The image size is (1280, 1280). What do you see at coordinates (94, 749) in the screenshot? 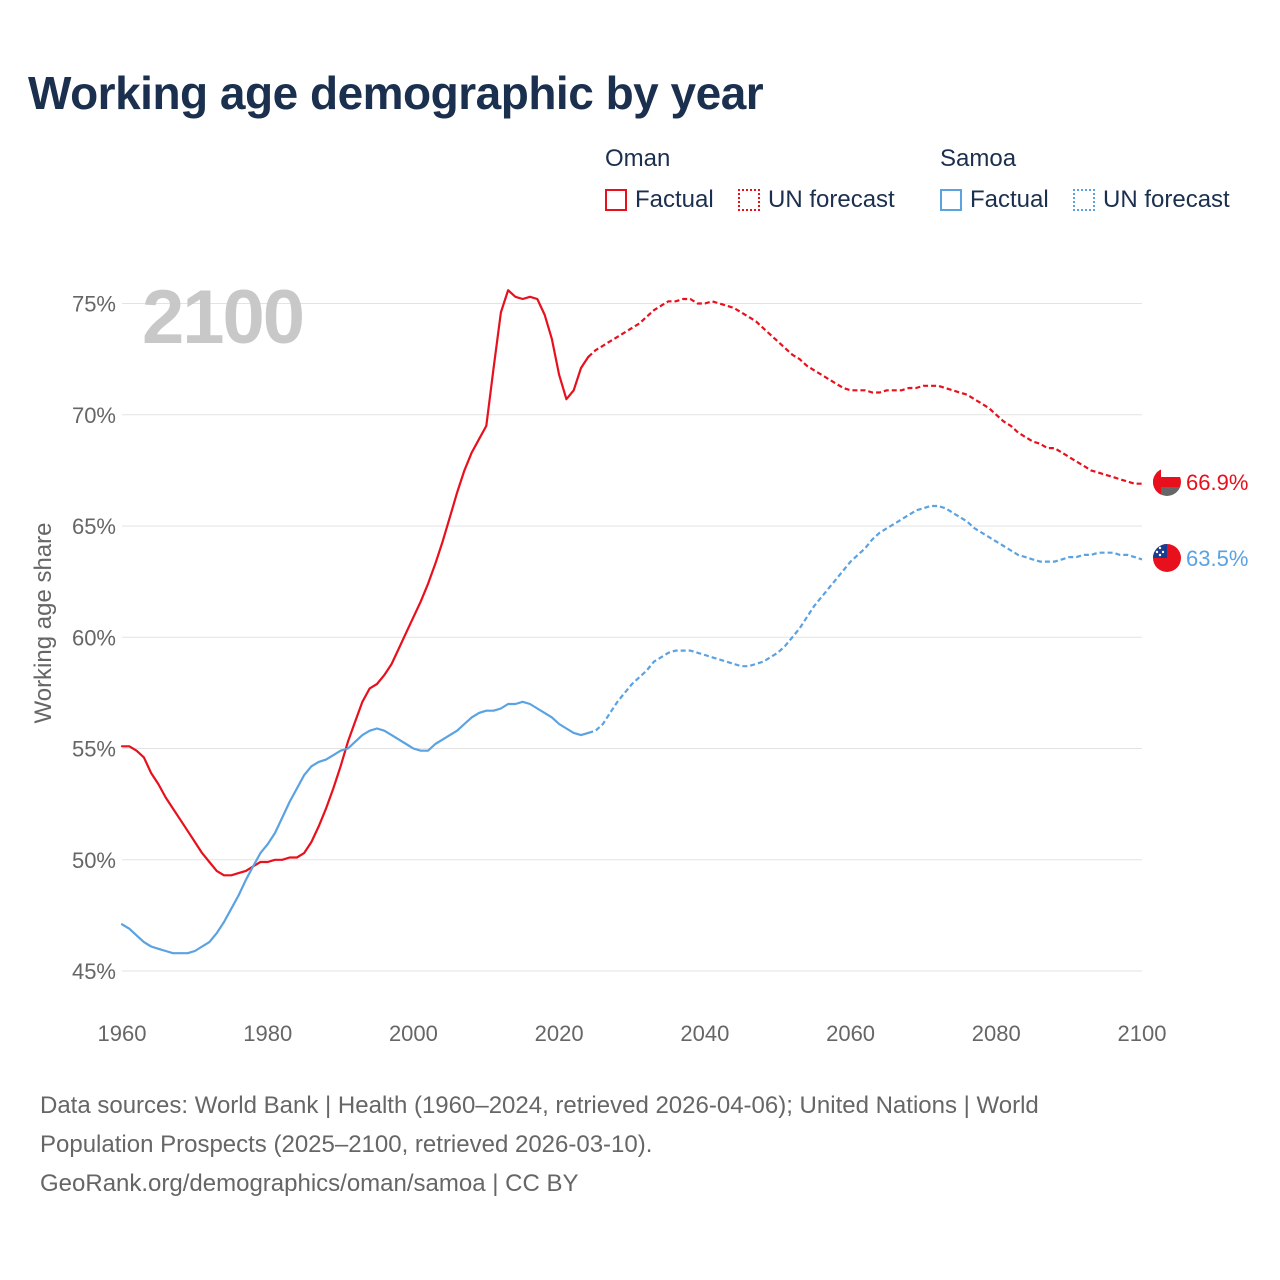
I see `y-tick-label: 55%` at bounding box center [94, 749].